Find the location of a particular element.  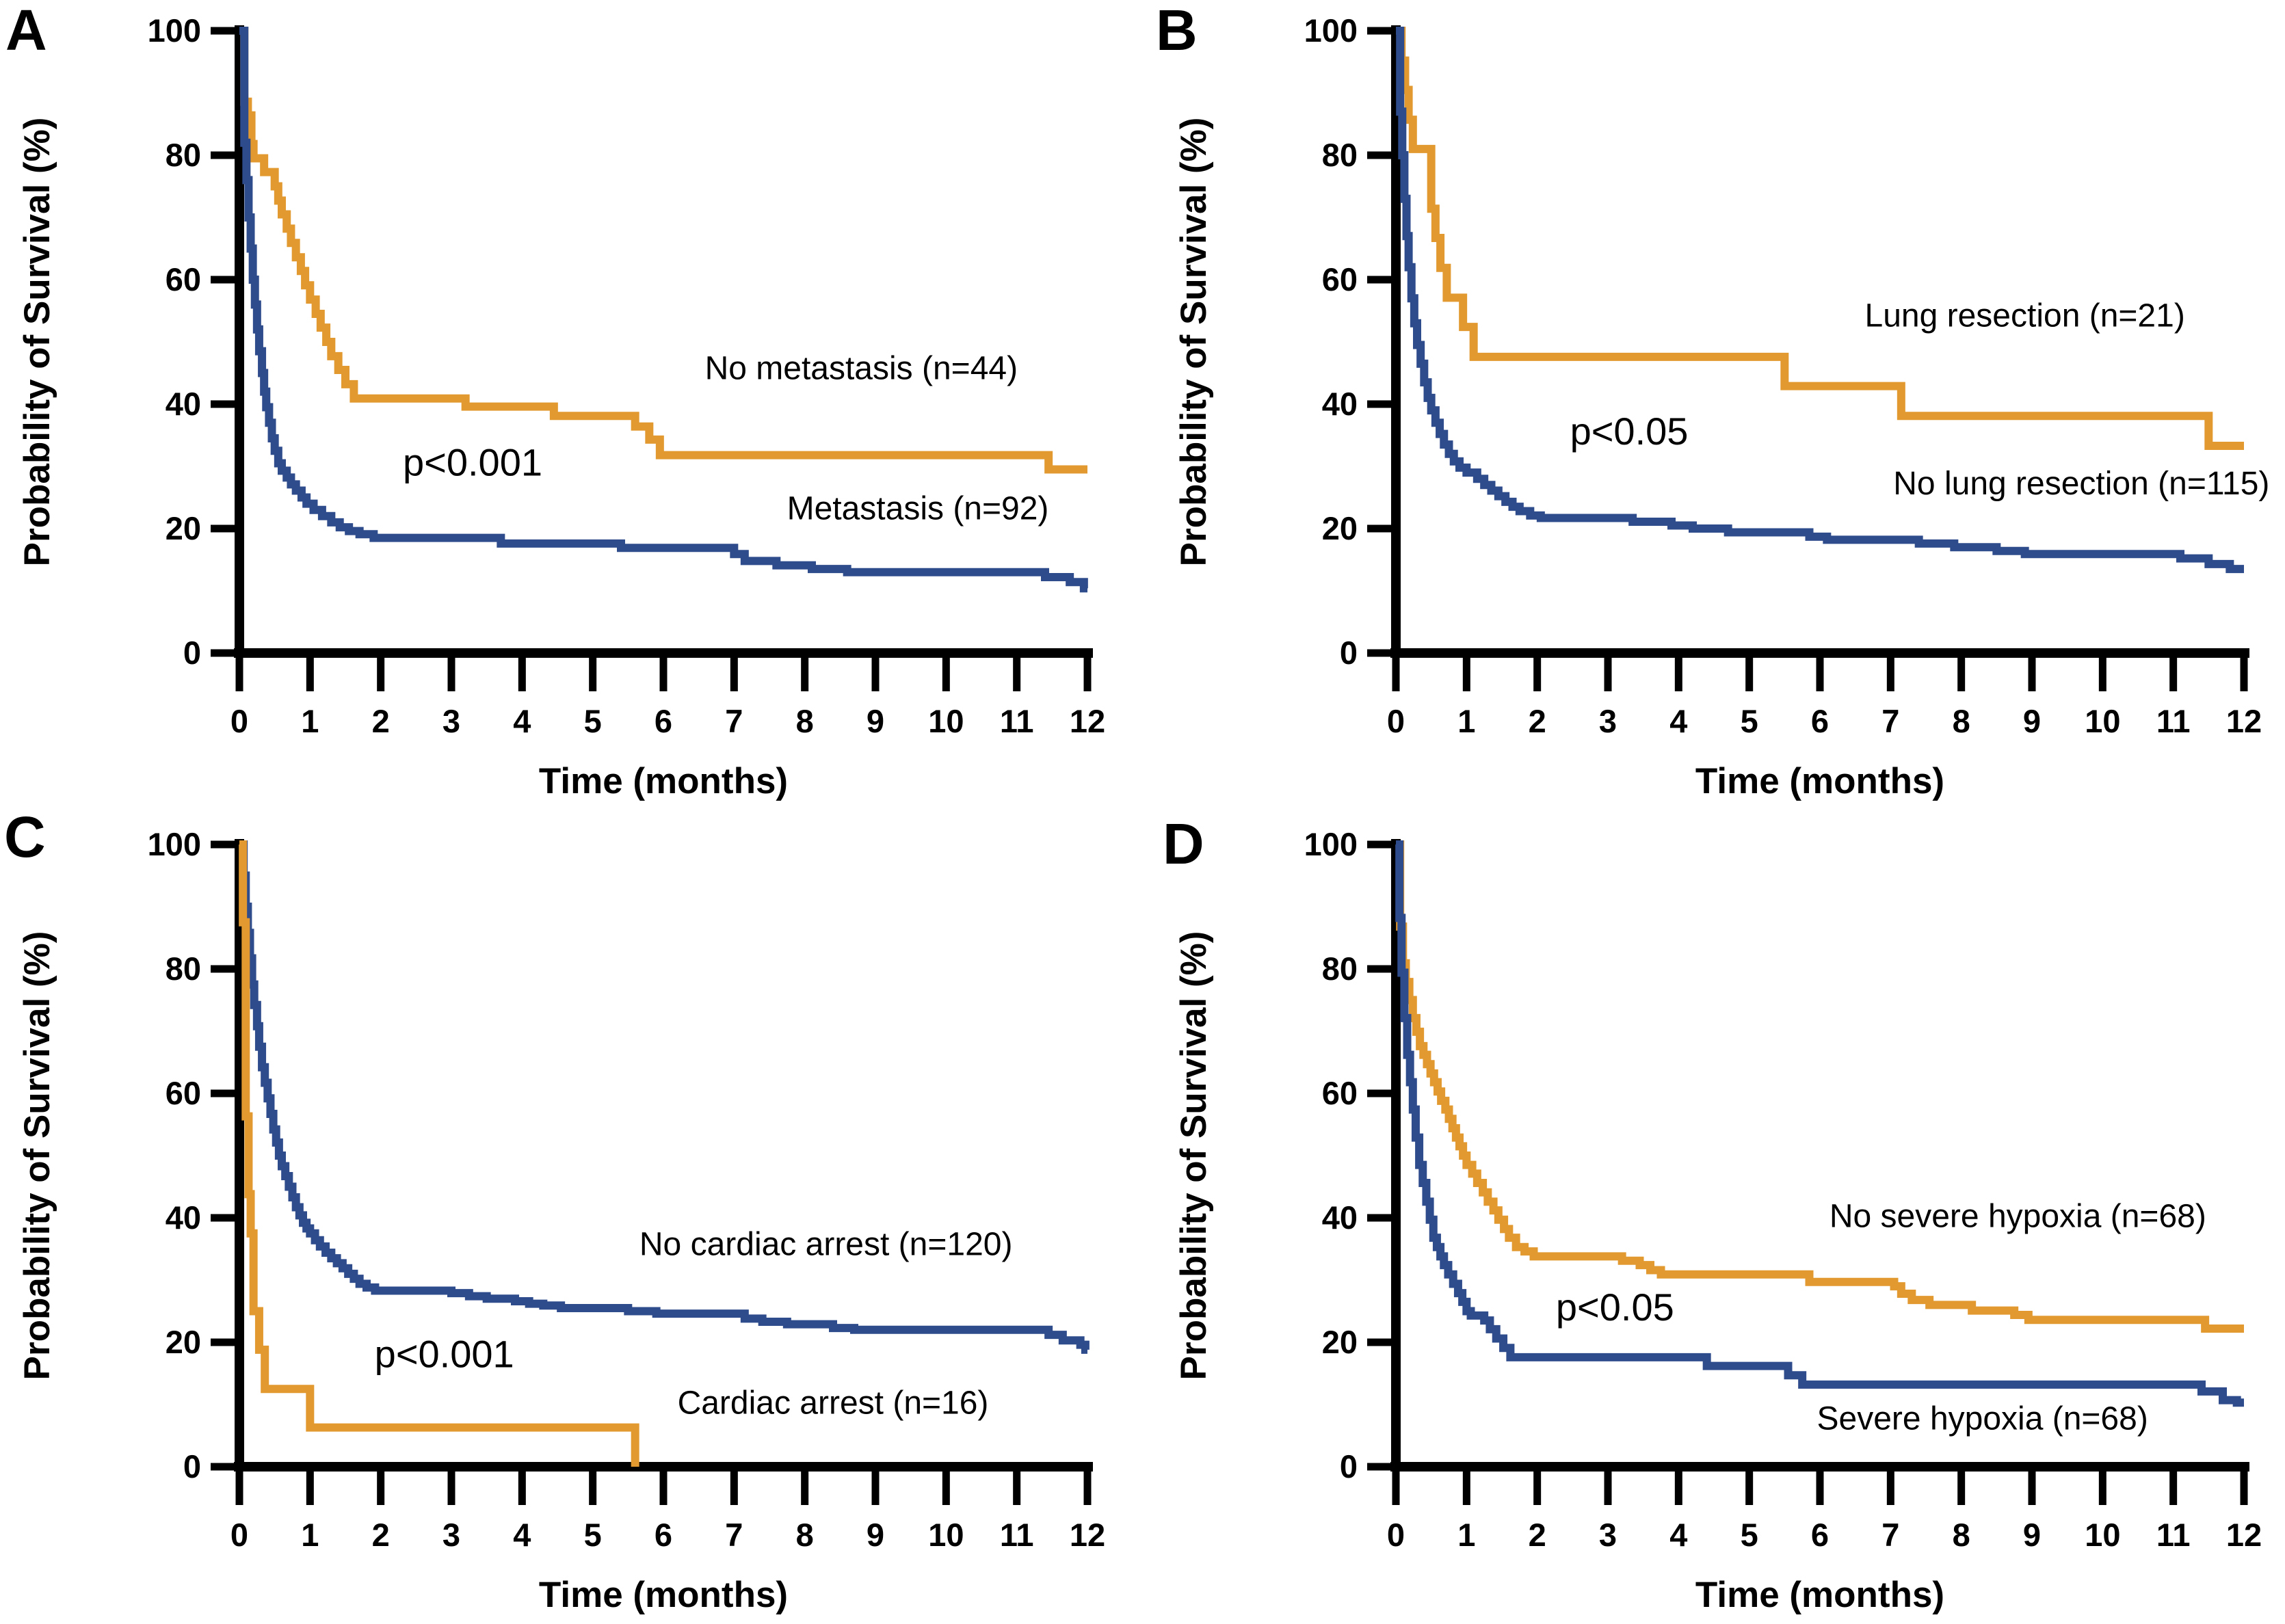

series-label-lung-resection-n-21: Lung resection (n=21) is located at coordinates (2025, 315).